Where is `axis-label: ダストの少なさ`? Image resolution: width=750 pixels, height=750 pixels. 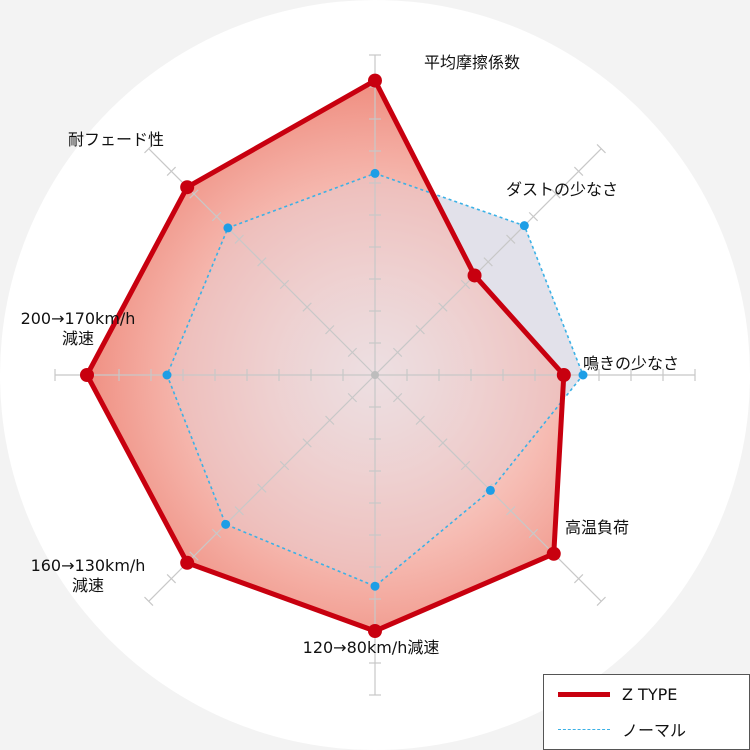 axis-label: ダストの少なさ is located at coordinates (562, 189).